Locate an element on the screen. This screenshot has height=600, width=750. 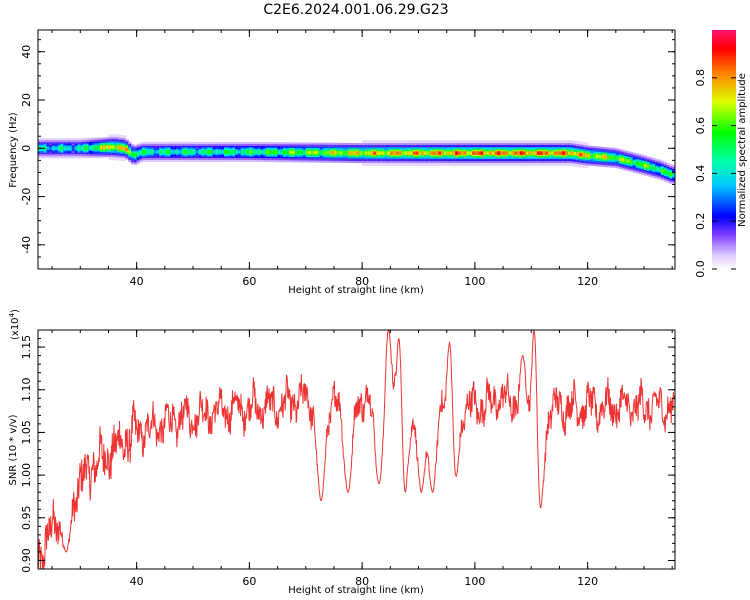
colorbar-gradient is located at coordinates (724, 149).